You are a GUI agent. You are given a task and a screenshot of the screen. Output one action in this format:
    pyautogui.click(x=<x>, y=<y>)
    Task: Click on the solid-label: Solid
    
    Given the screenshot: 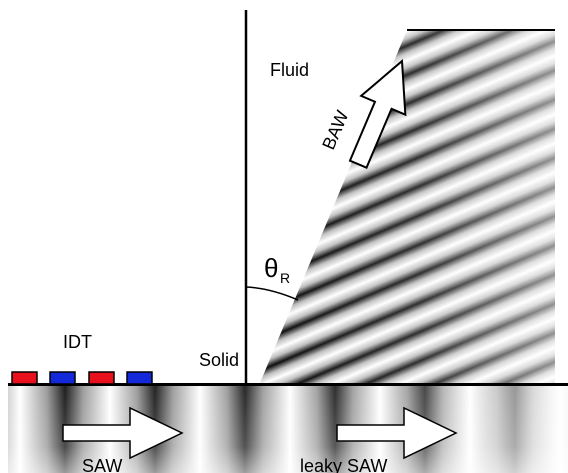 What is the action you would take?
    pyautogui.click(x=219, y=360)
    